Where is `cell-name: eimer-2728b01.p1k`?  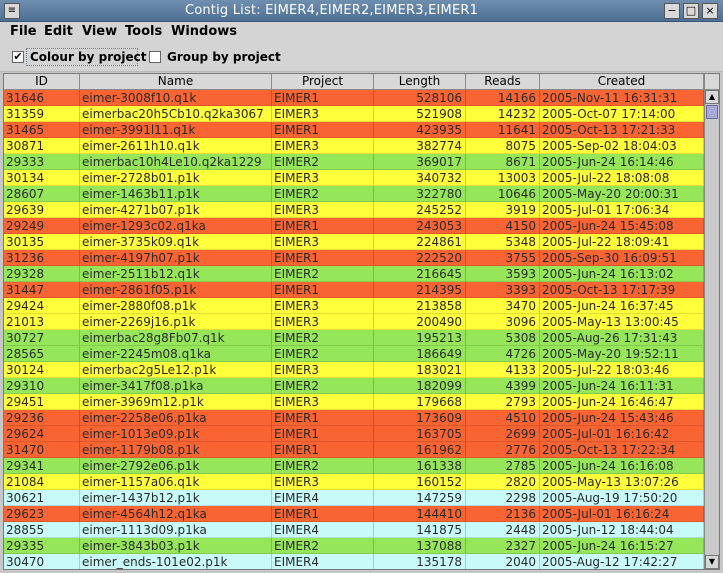 cell-name: eimer-2728b01.p1k is located at coordinates (176, 178).